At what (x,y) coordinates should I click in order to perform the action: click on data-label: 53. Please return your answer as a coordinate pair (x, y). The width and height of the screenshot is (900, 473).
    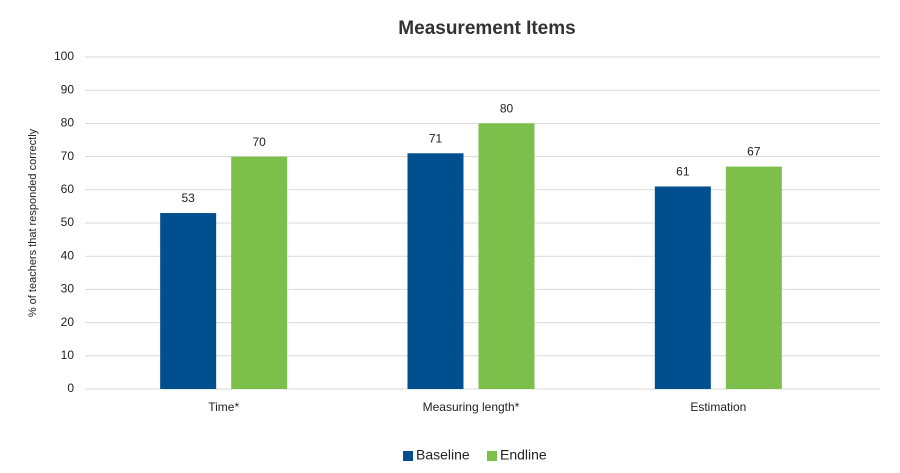
    Looking at the image, I should click on (188, 198).